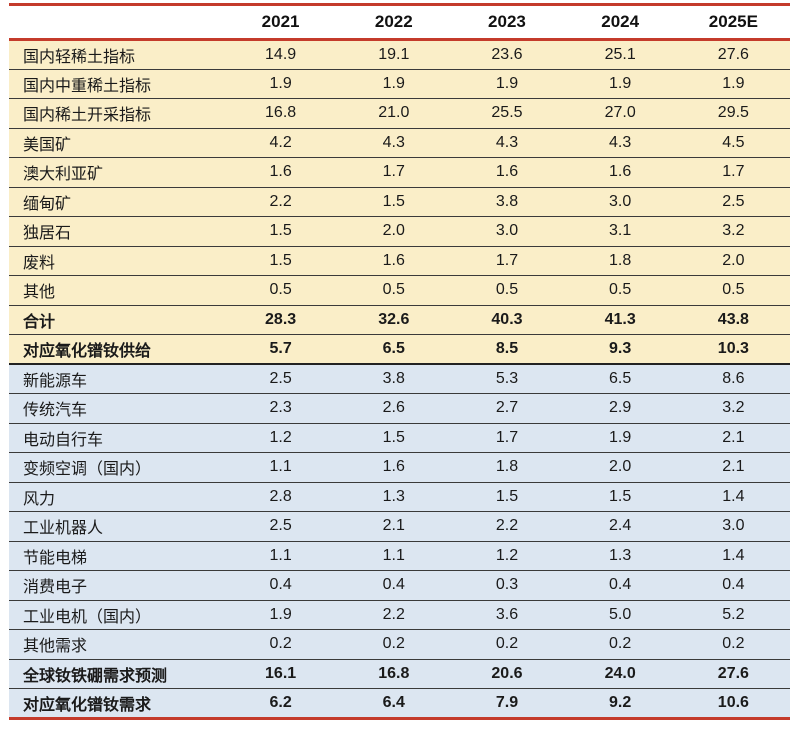  What do you see at coordinates (620, 526) in the screenshot?
I see `value-cell: 2.4` at bounding box center [620, 526].